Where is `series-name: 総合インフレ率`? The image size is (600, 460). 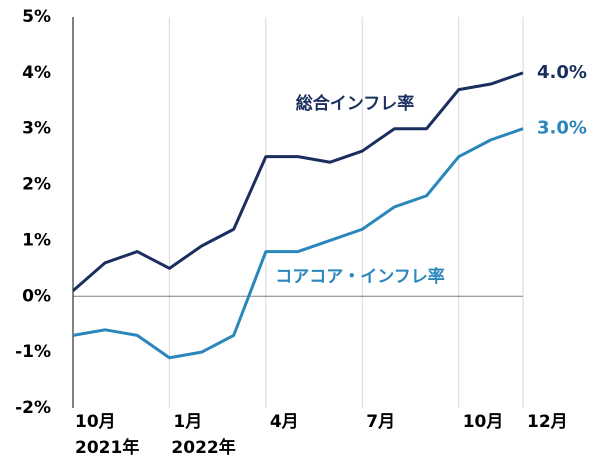
series-name: 総合インフレ率 is located at coordinates (355, 103).